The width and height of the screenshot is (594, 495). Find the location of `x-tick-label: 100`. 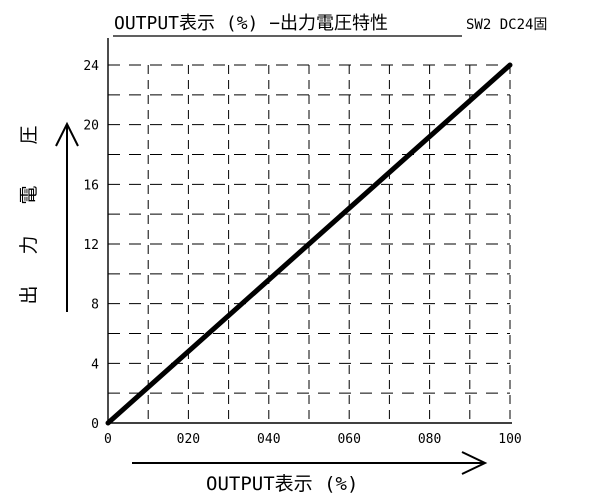

x-tick-label: 100 is located at coordinates (509, 439).